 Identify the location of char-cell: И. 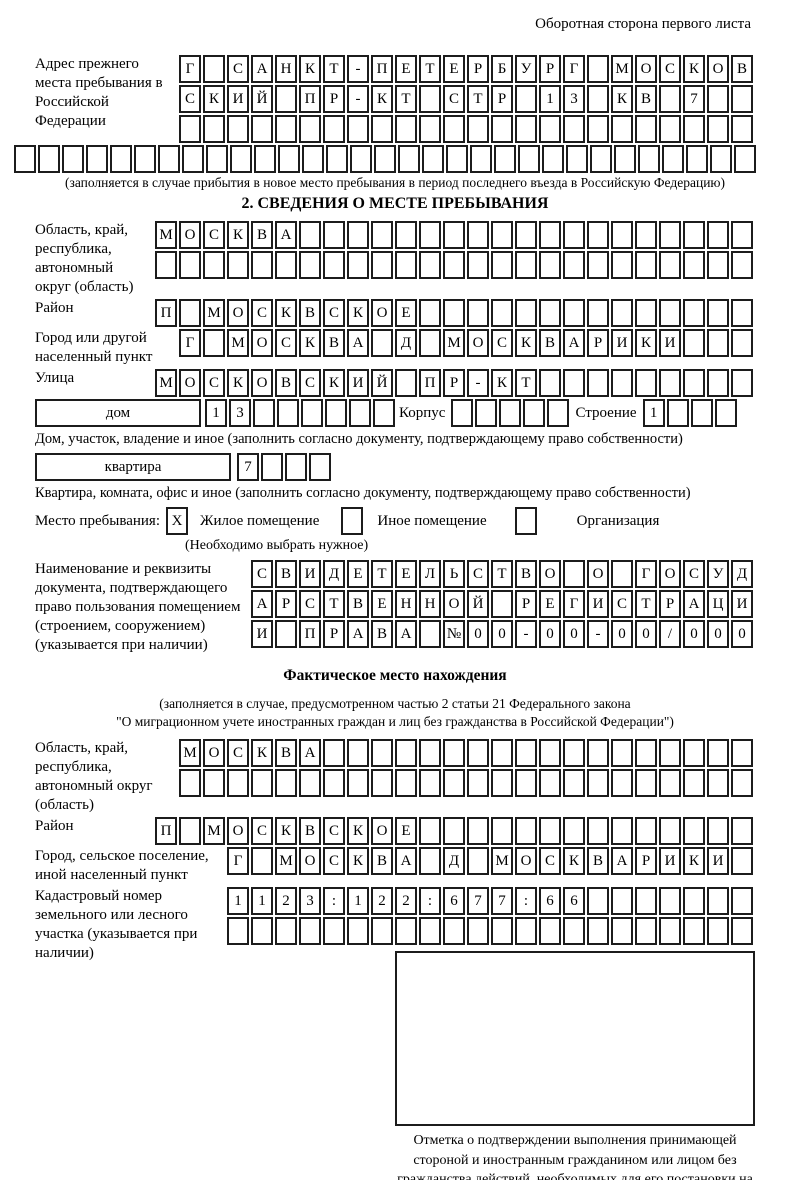
(598, 604).